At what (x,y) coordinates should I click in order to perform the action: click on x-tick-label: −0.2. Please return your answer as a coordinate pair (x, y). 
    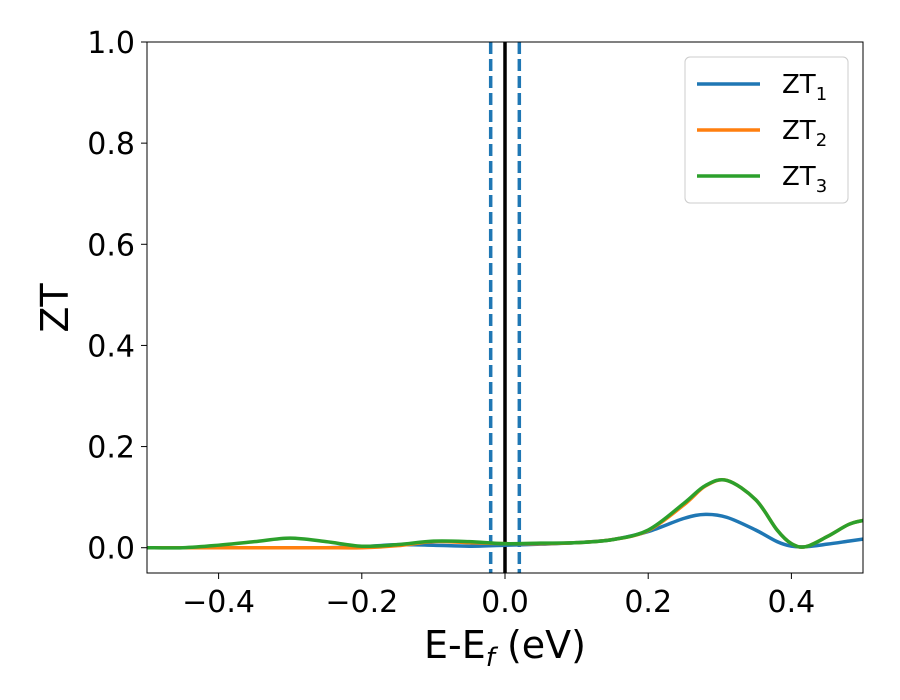
    Looking at the image, I should click on (361, 602).